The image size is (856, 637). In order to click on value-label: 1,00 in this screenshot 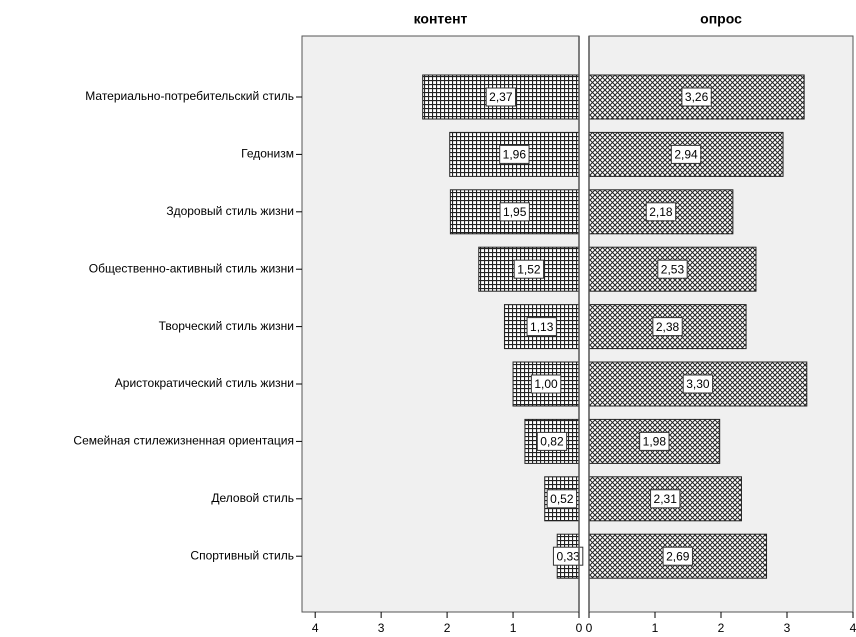, I will do `click(546, 384)`.